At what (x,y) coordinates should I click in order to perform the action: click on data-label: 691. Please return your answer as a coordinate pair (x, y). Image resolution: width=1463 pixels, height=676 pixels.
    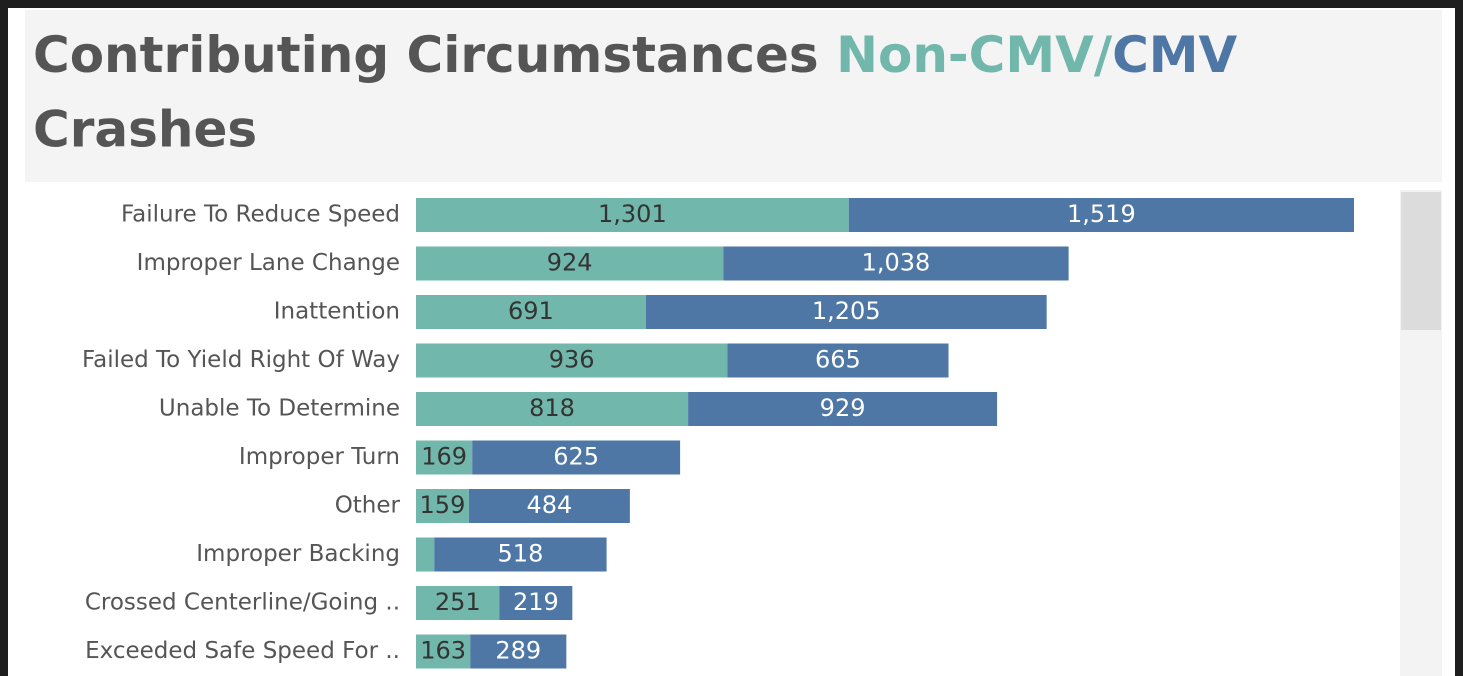
    Looking at the image, I should click on (531, 311).